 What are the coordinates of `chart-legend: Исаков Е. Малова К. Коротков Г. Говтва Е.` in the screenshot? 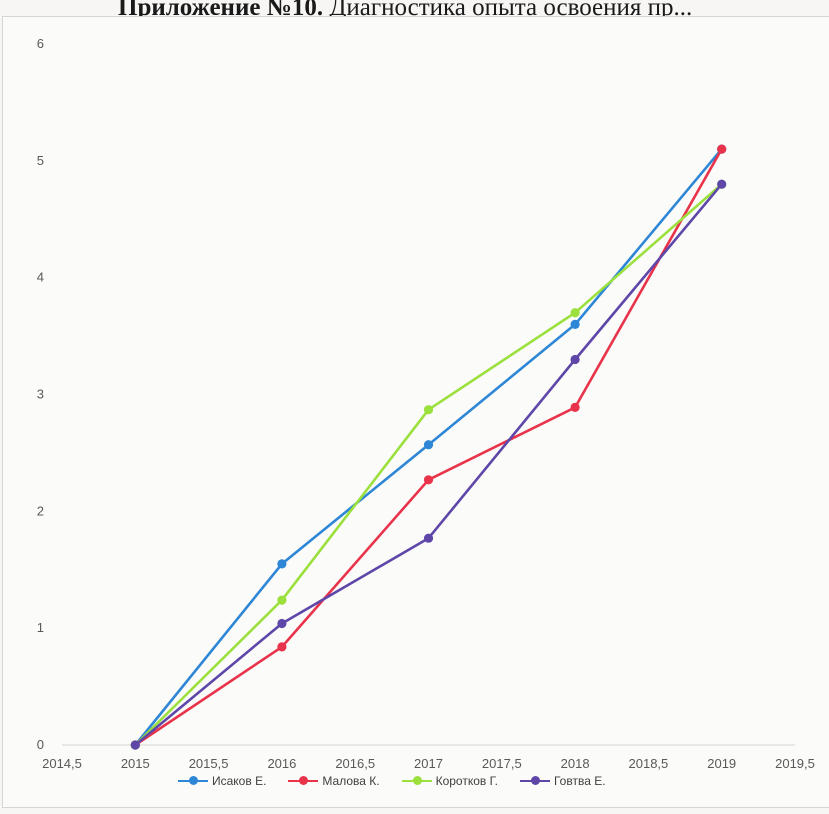 It's located at (392, 781).